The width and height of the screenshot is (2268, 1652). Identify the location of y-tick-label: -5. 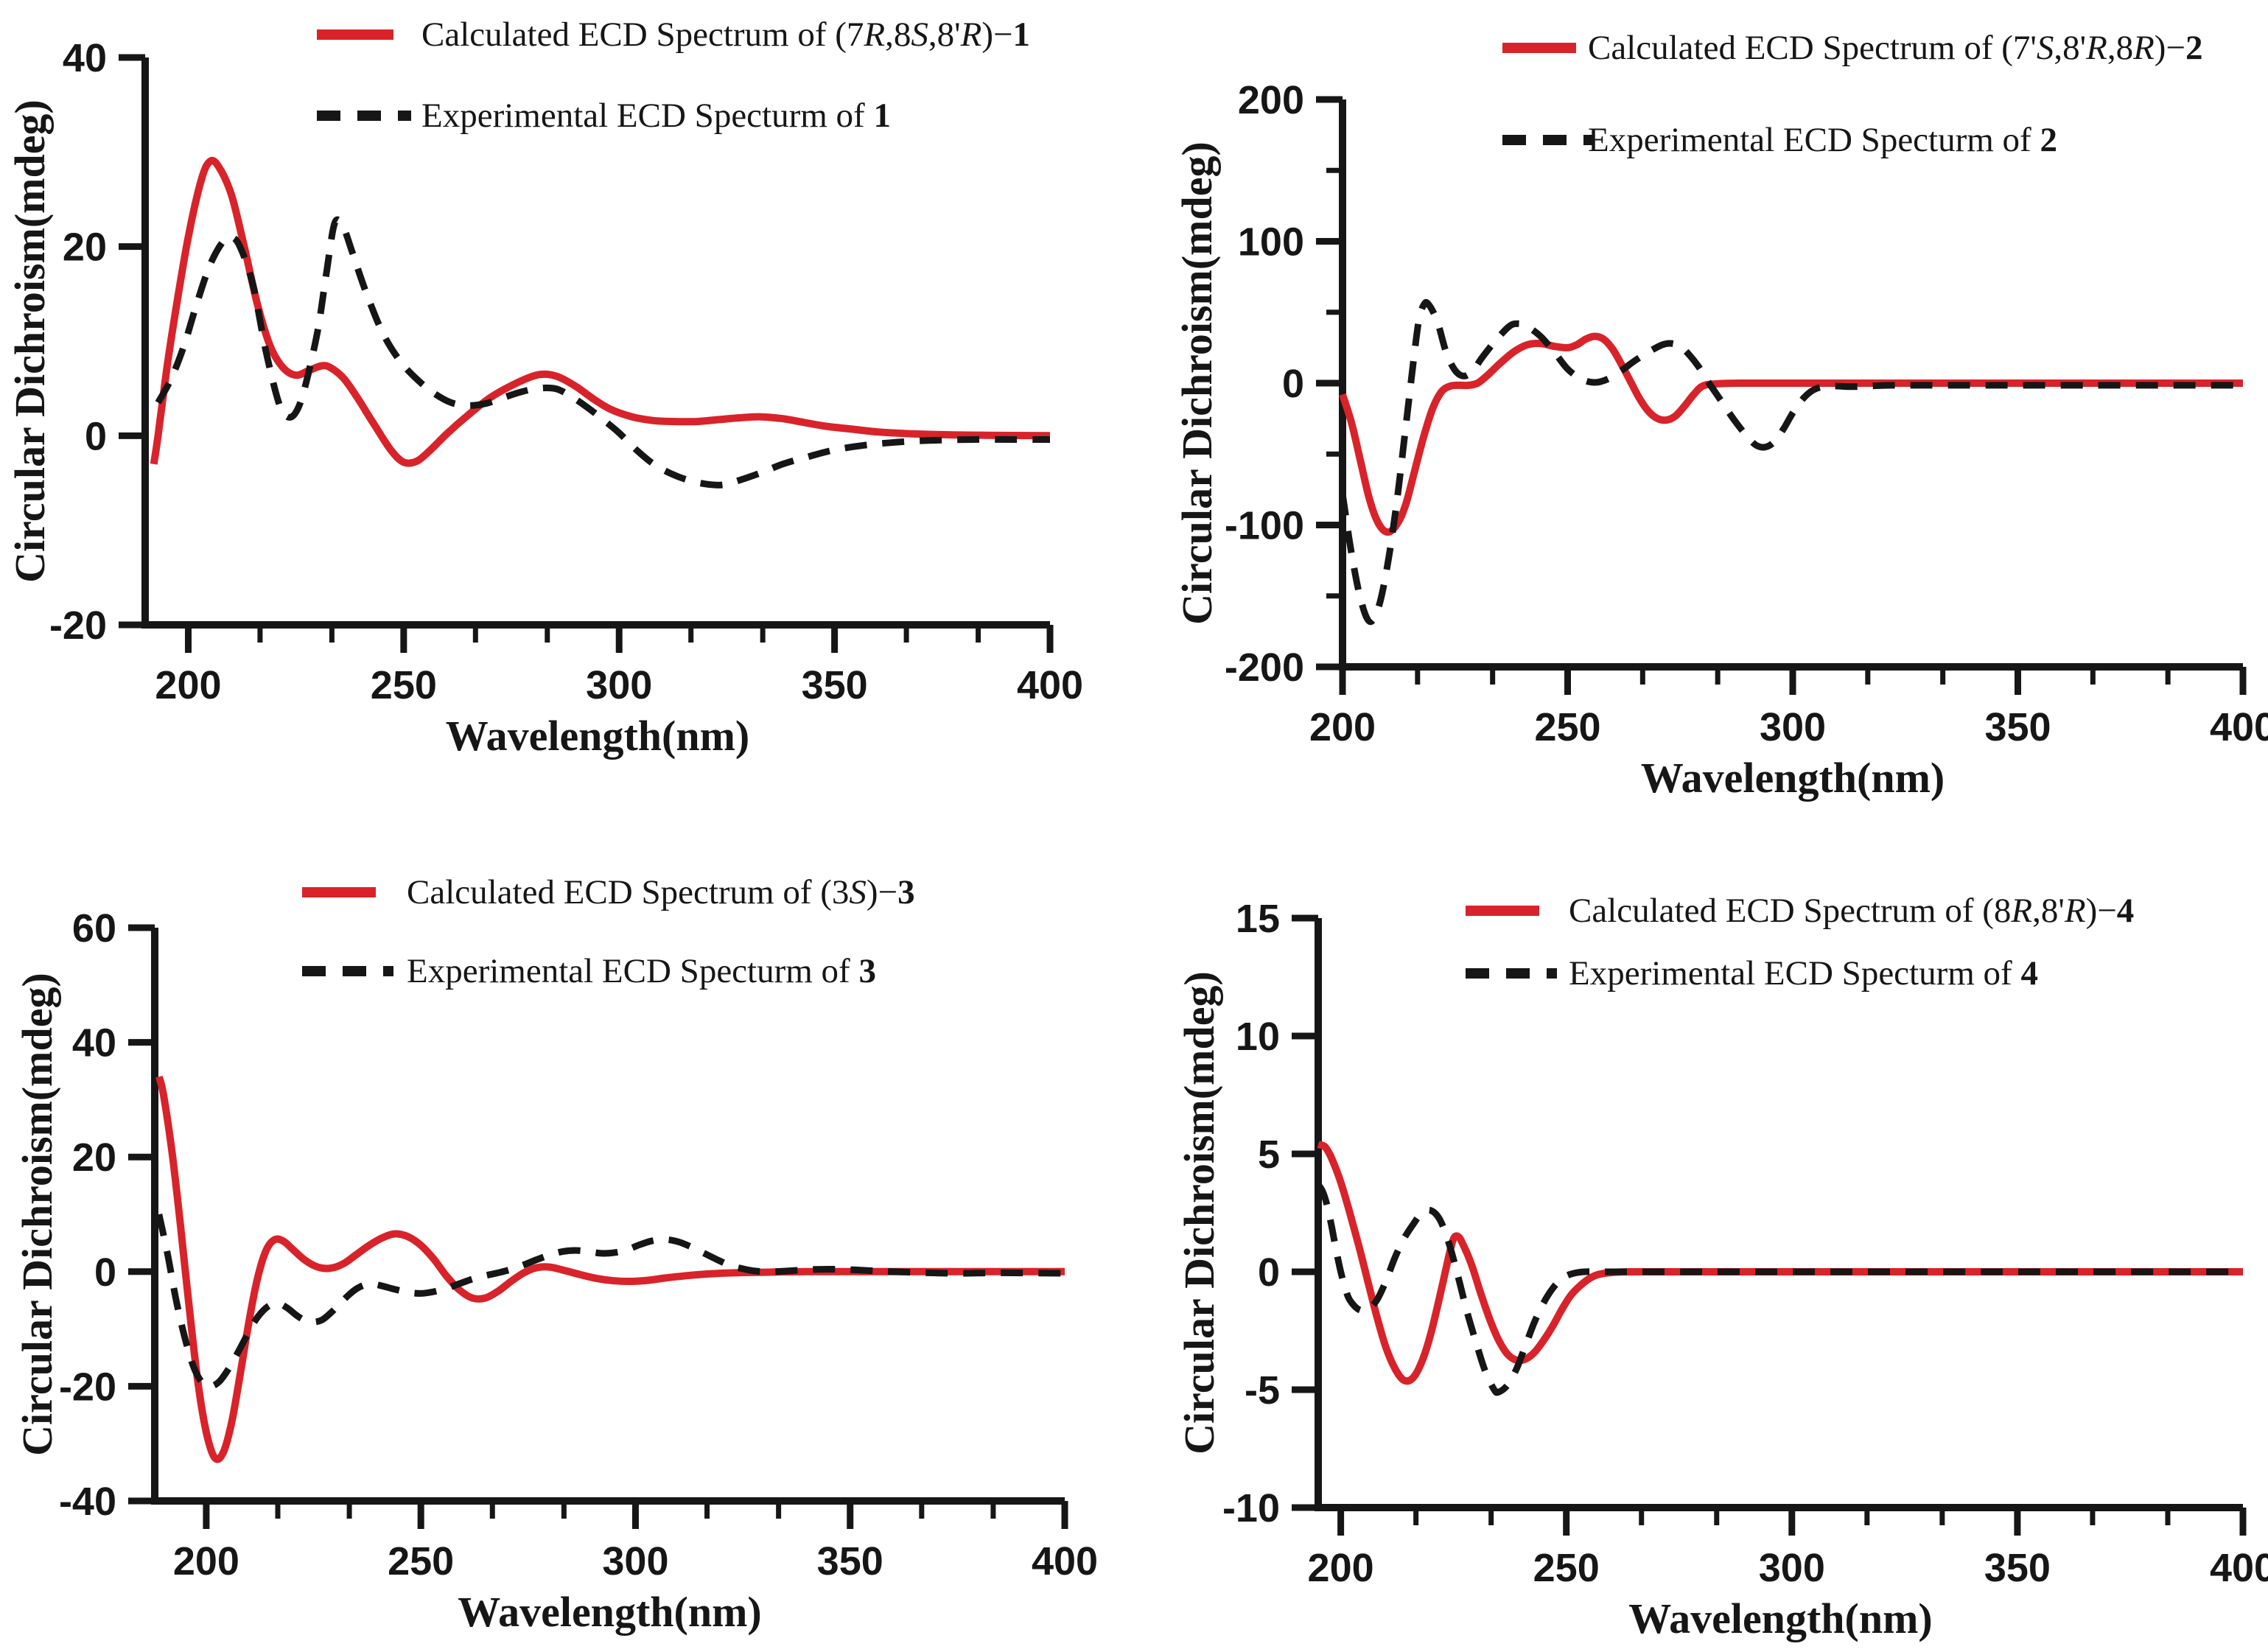
(1262, 1390).